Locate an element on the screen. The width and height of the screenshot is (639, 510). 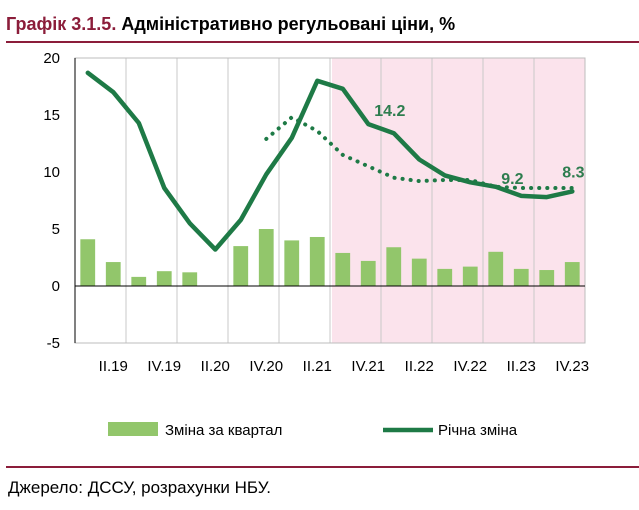
source-note: Джерело: ДССУ, розрахунки НБУ. is located at coordinates (139, 487).